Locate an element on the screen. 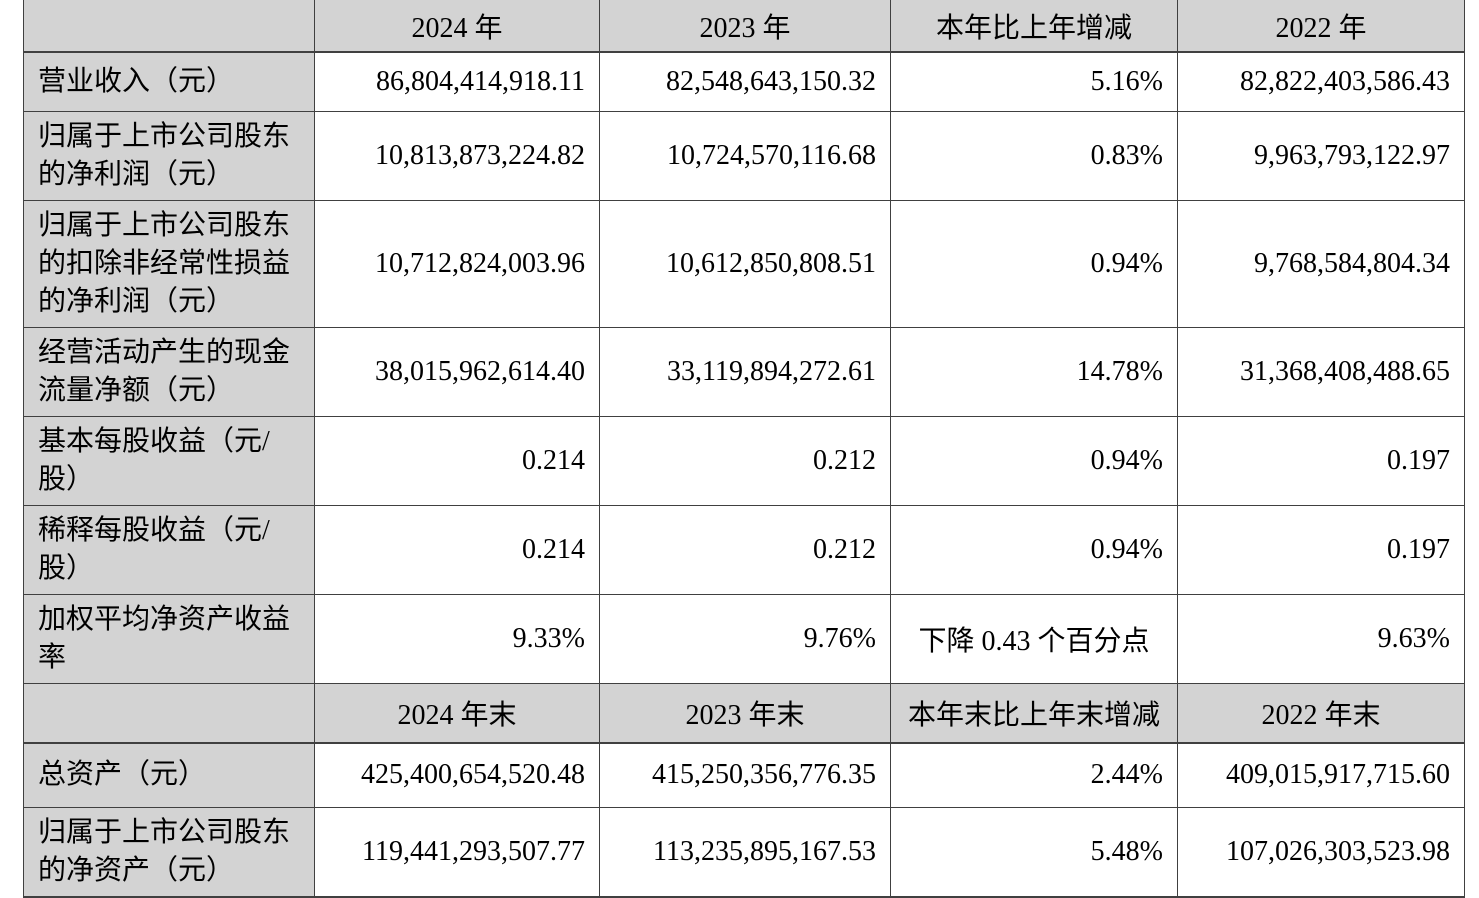 This screenshot has width=1479, height=898. header-2022: 2022 年 is located at coordinates (1321, 26).